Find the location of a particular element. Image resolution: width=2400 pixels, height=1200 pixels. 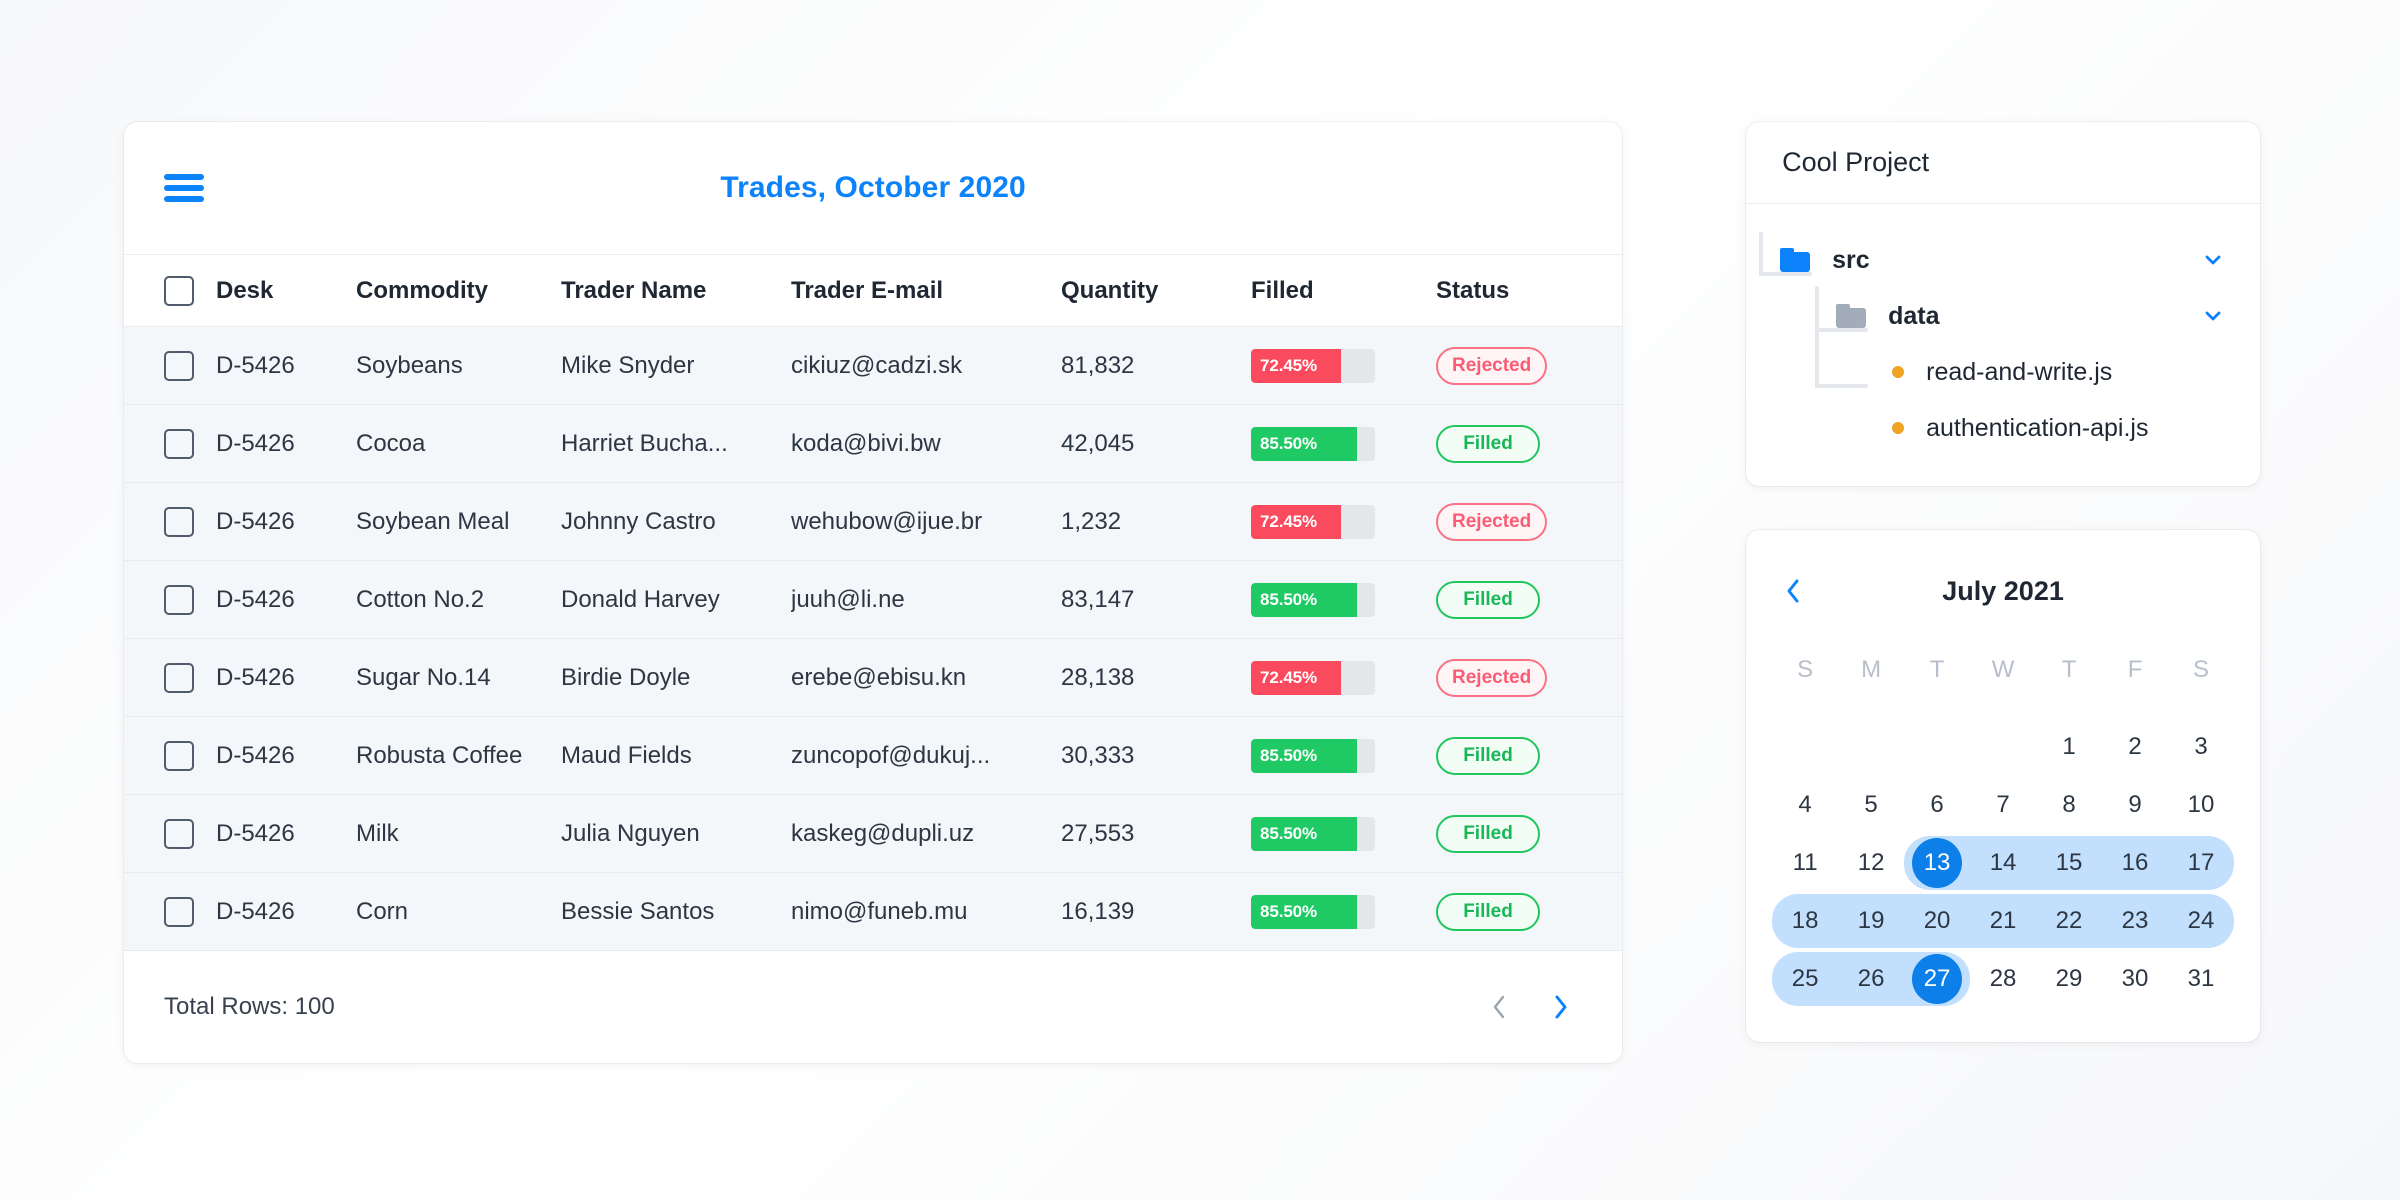

calendar-weekday: T is located at coordinates (2069, 669).